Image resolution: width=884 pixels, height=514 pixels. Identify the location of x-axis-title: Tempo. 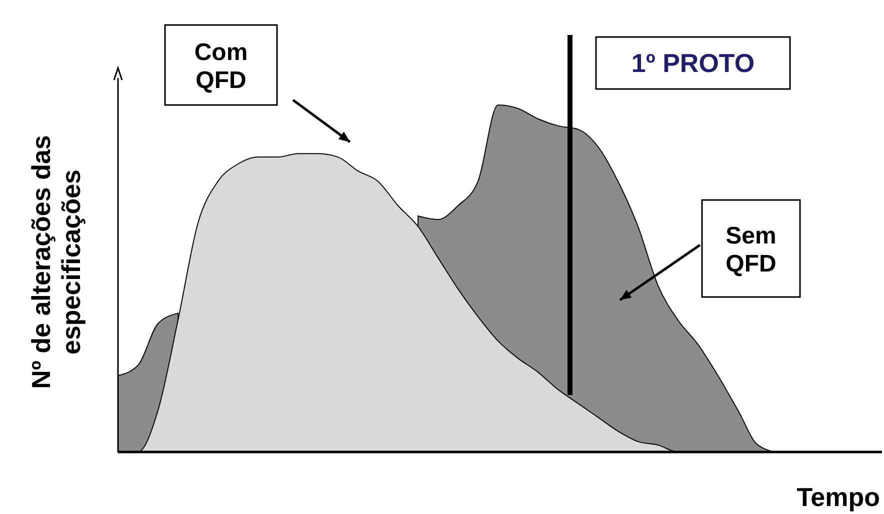
(838, 497).